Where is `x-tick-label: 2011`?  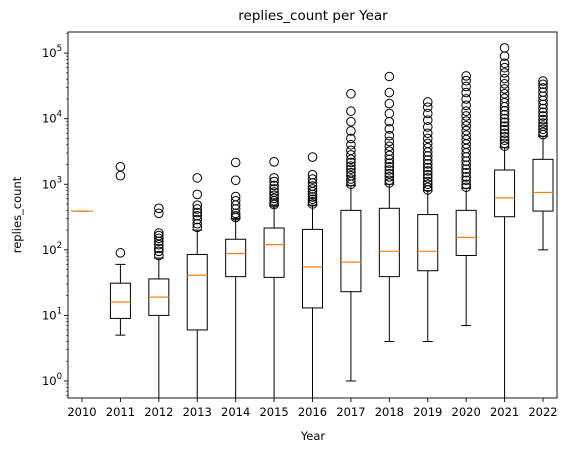
x-tick-label: 2011 is located at coordinates (120, 412).